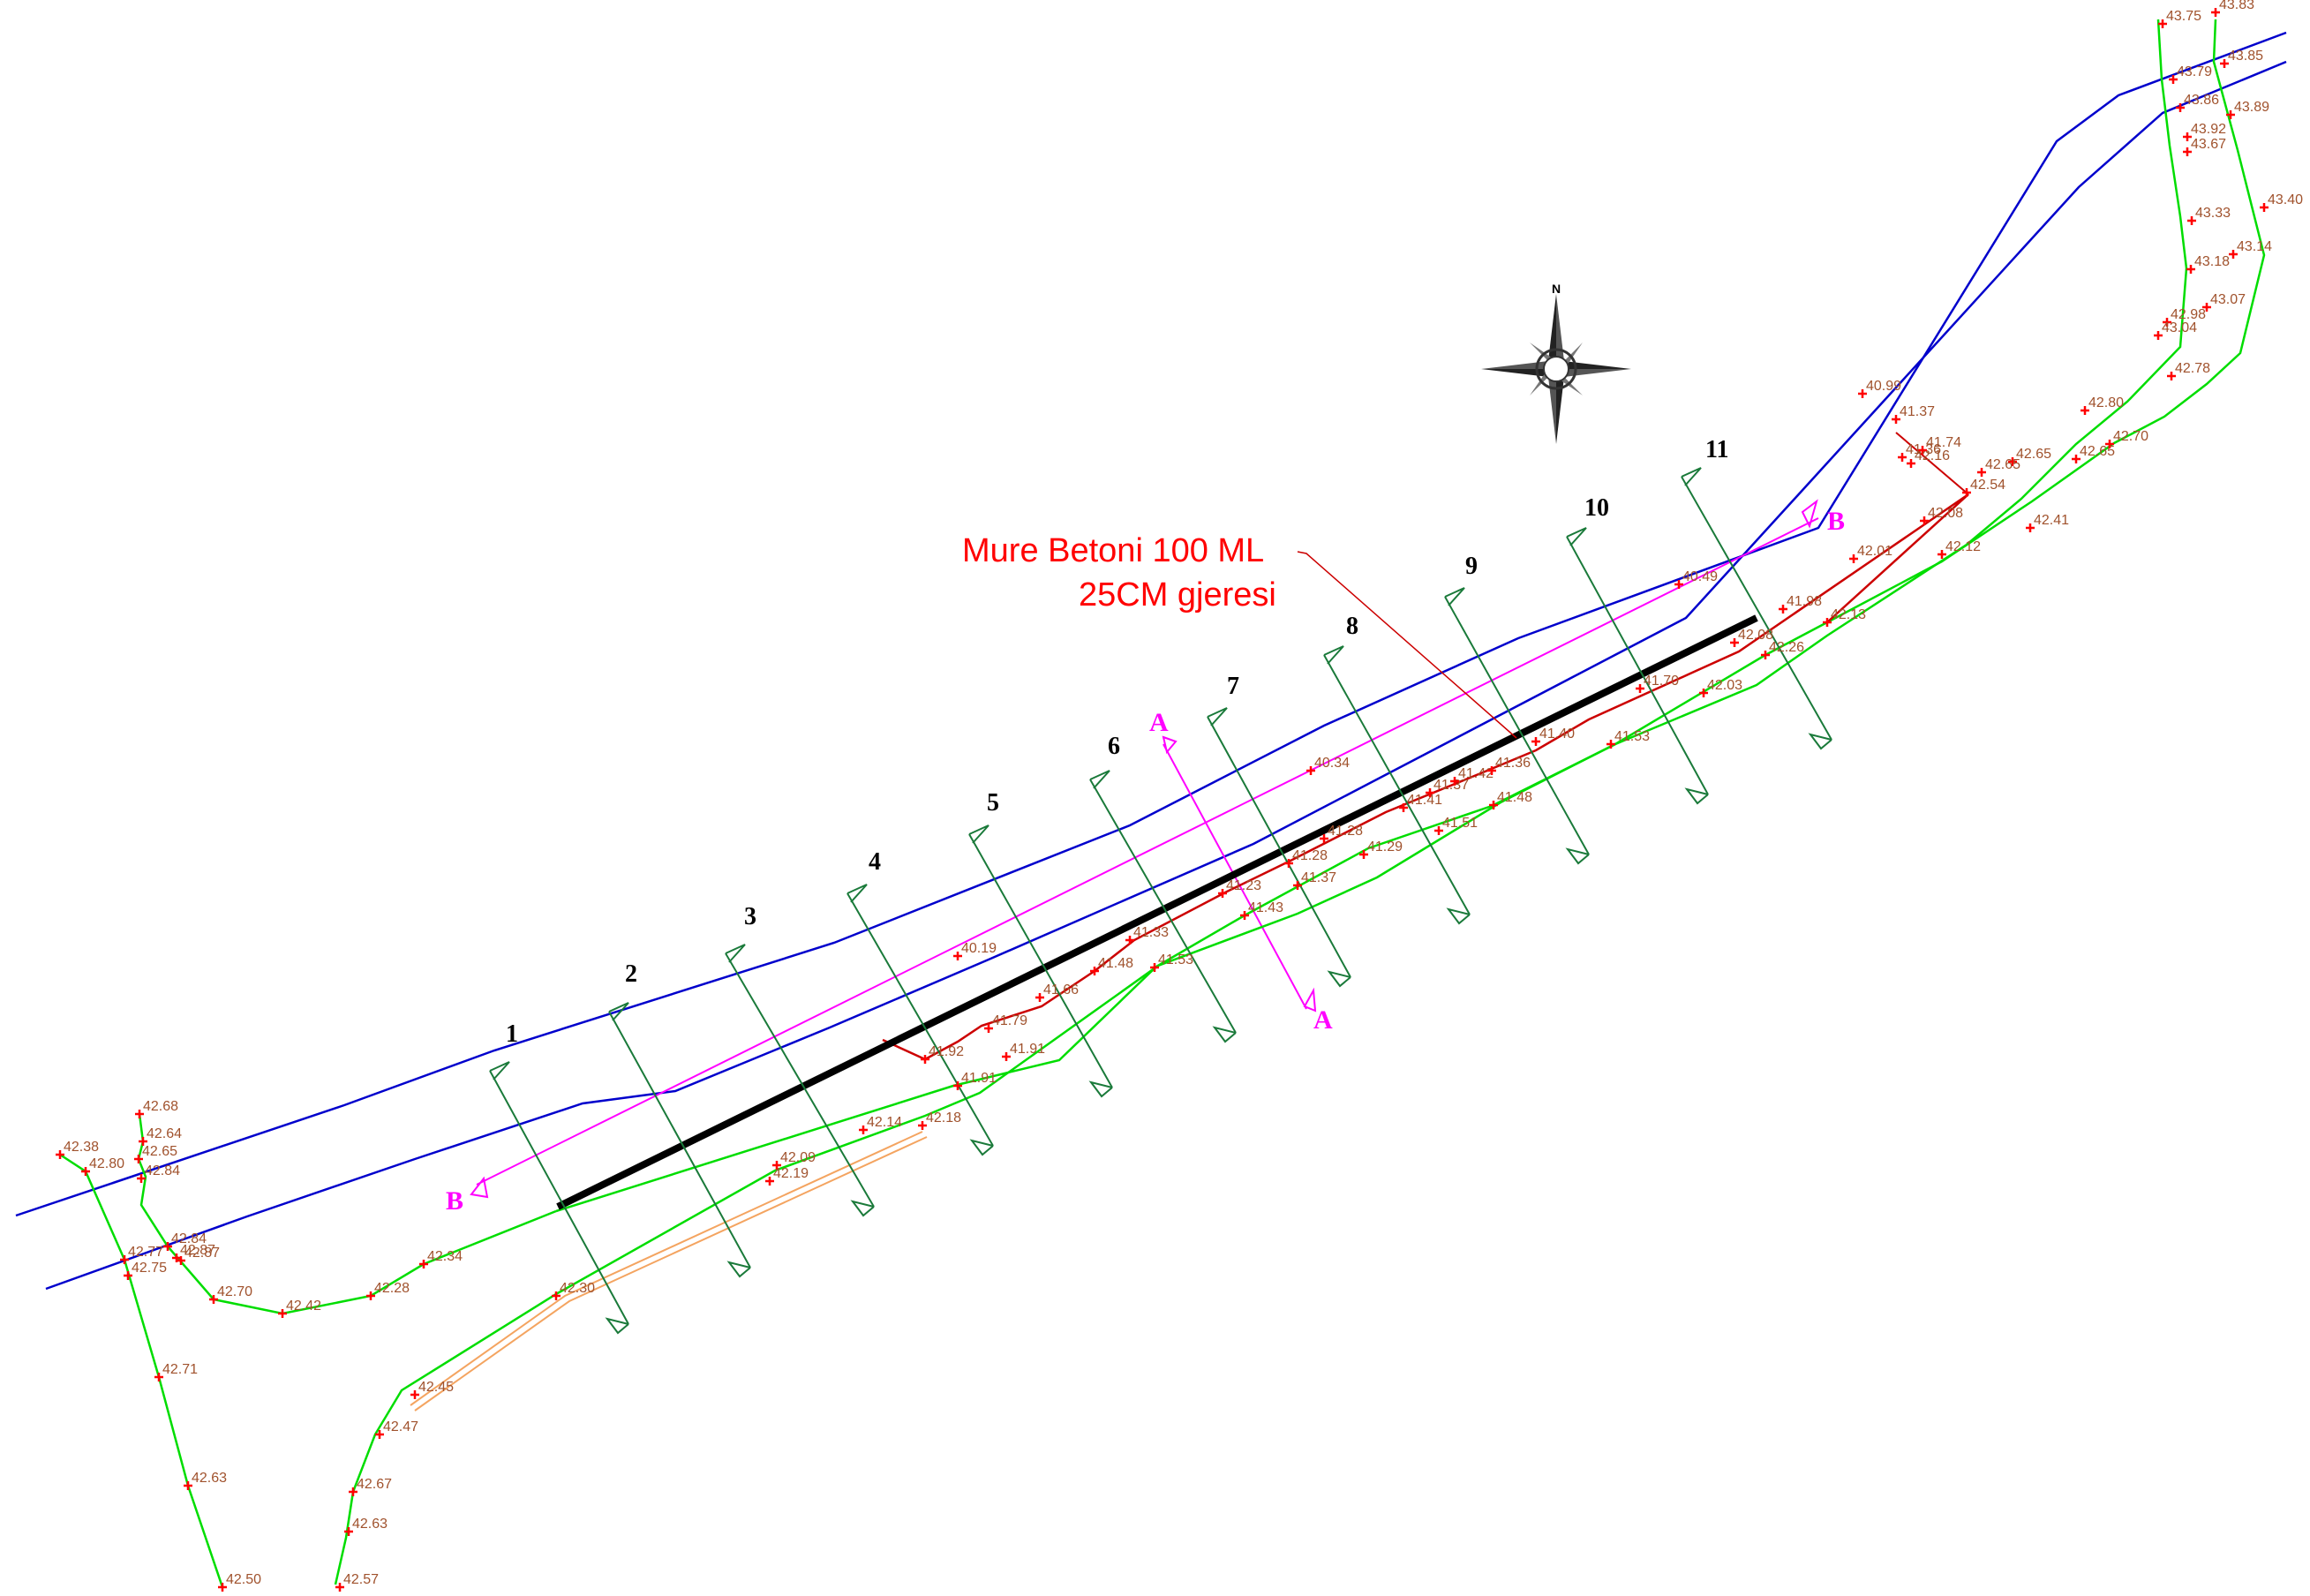  What do you see at coordinates (787, 1176) in the screenshot?
I see `elevation-point: 42.19` at bounding box center [787, 1176].